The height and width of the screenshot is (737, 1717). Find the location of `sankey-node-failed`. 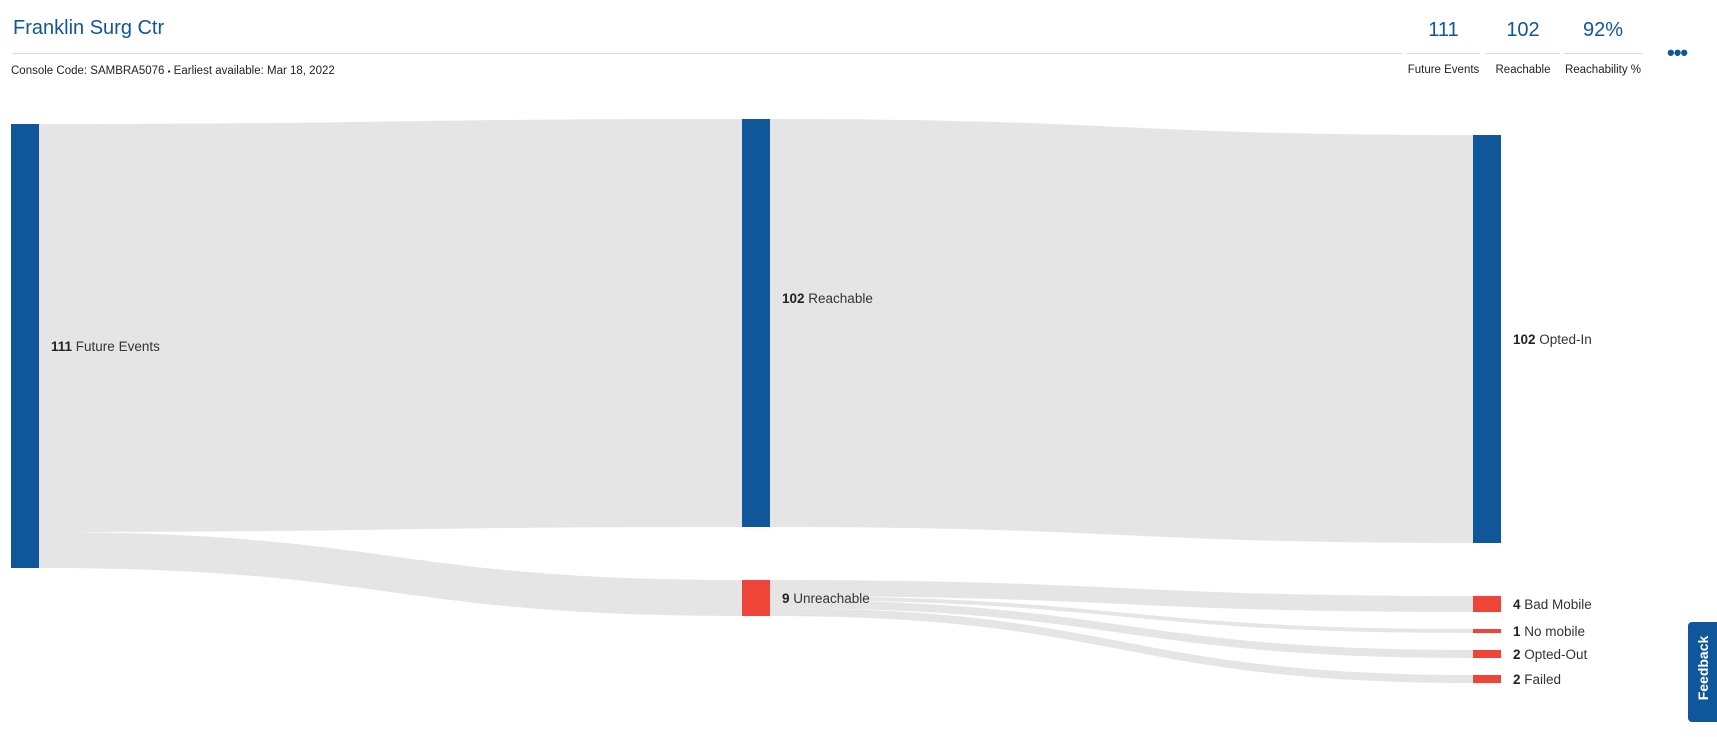

sankey-node-failed is located at coordinates (1487, 679).